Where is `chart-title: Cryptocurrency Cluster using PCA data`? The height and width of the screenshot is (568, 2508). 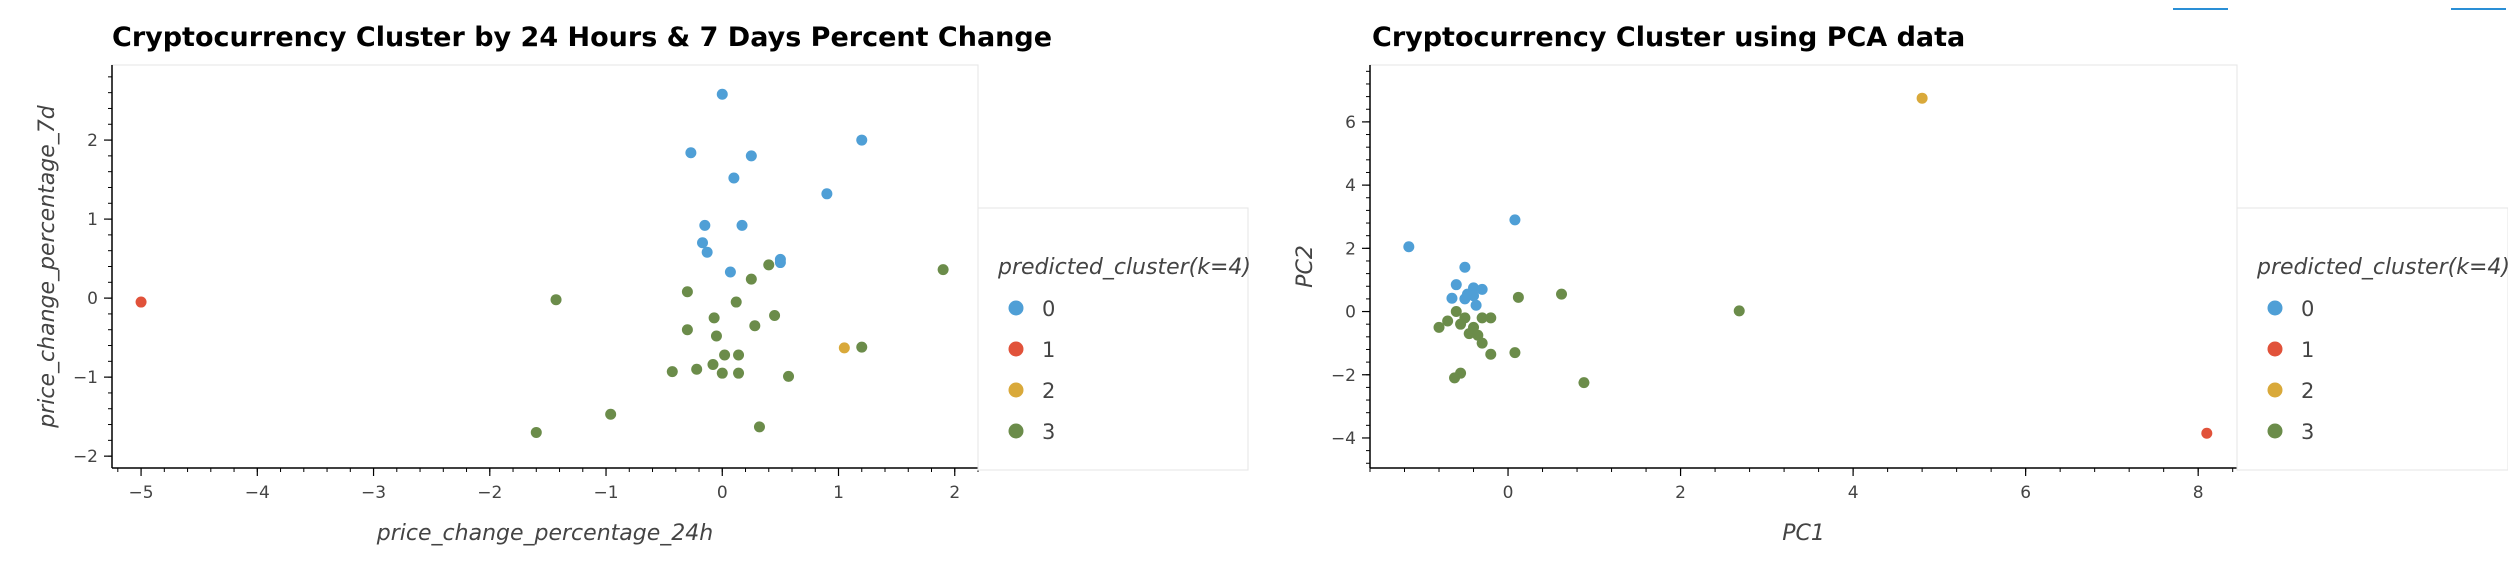 chart-title: Cryptocurrency Cluster using PCA data is located at coordinates (1668, 37).